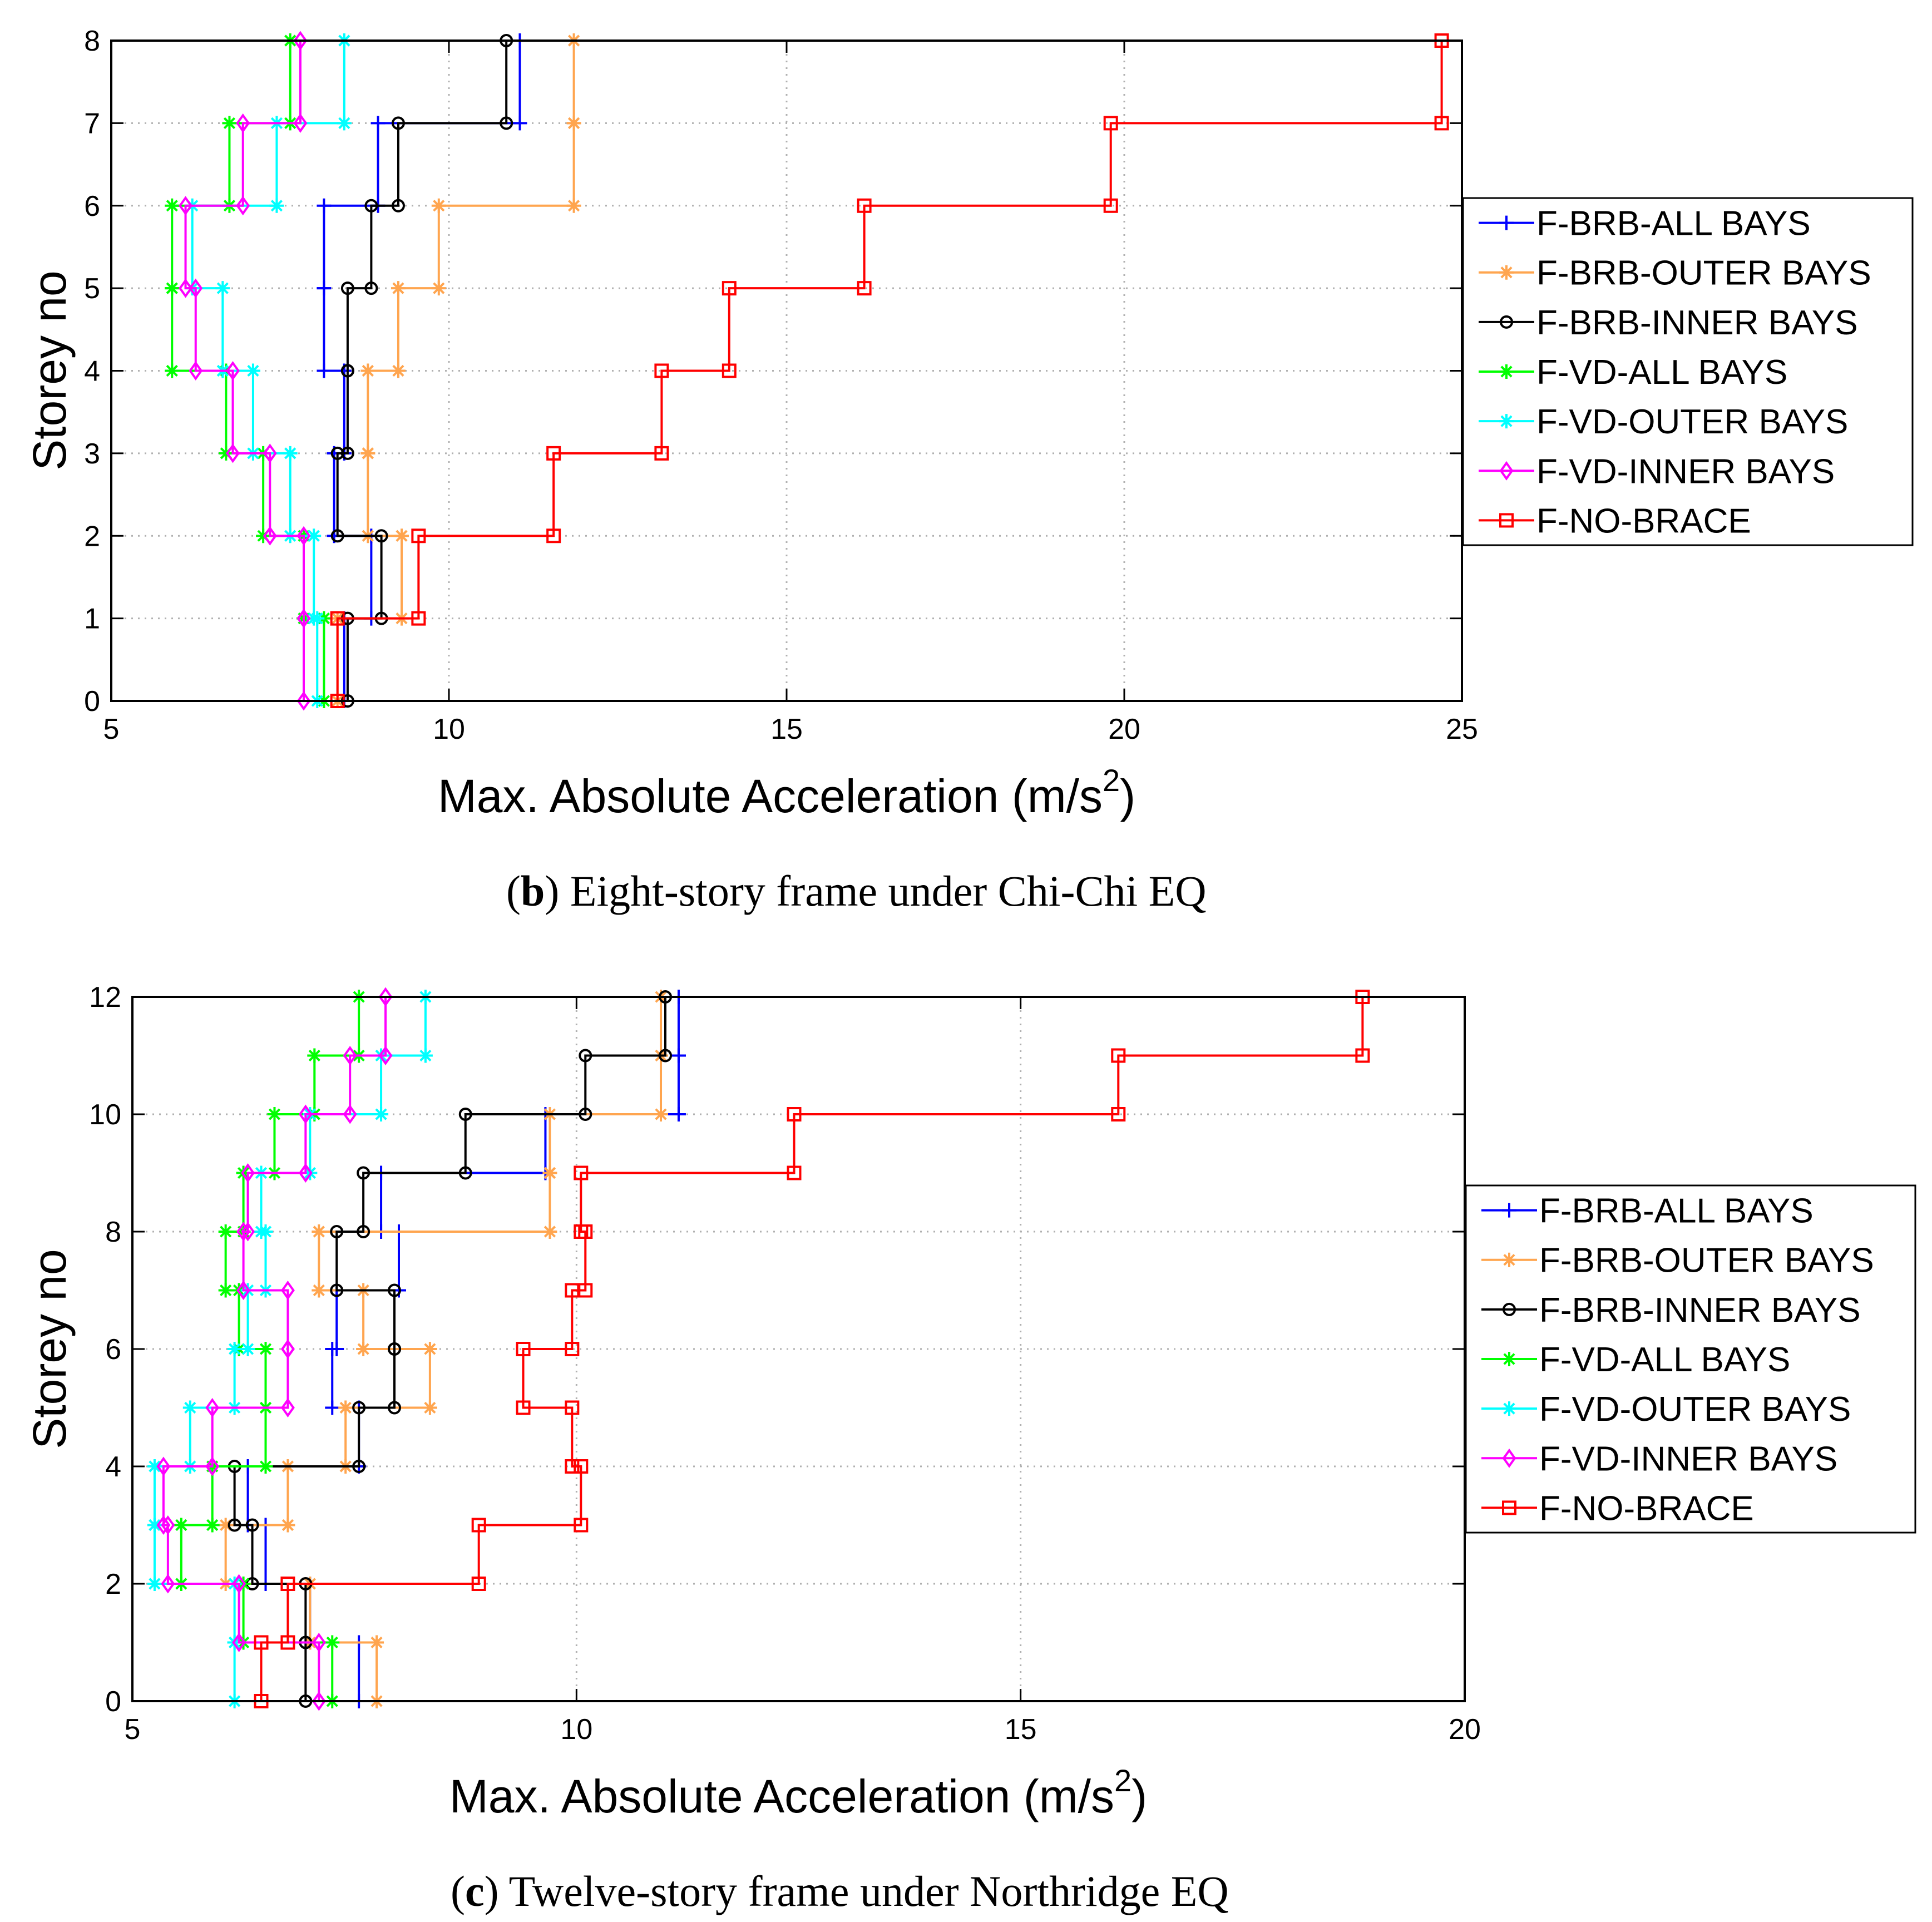 This screenshot has height=1922, width=1932. I want to click on y-tick-label: 5, so click(92, 289).